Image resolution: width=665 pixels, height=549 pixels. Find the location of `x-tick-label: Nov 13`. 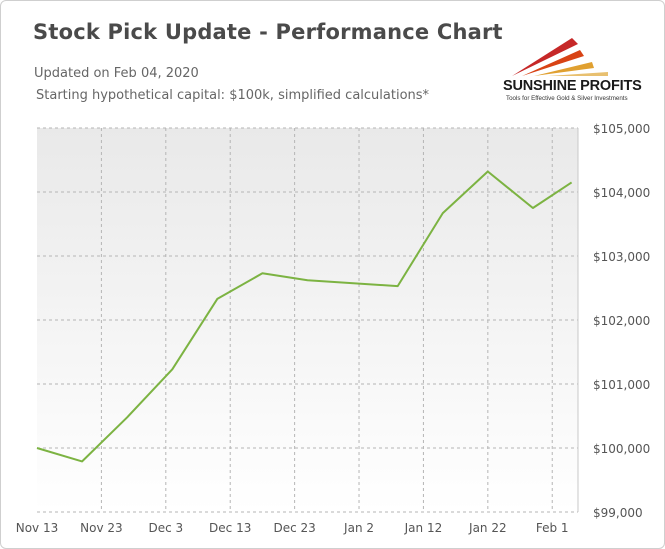

x-tick-label: Nov 13 is located at coordinates (37, 528).